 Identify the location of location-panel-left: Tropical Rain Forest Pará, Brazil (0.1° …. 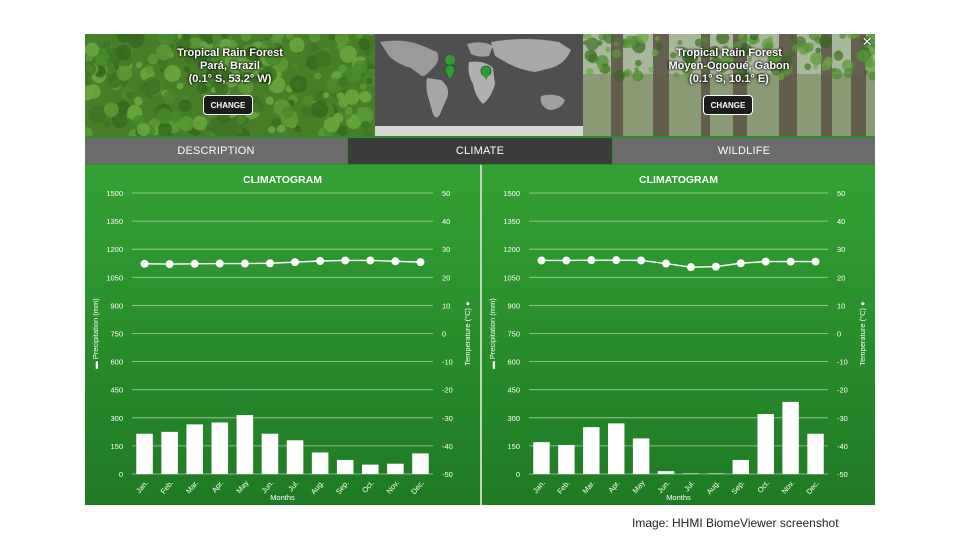
(230, 85).